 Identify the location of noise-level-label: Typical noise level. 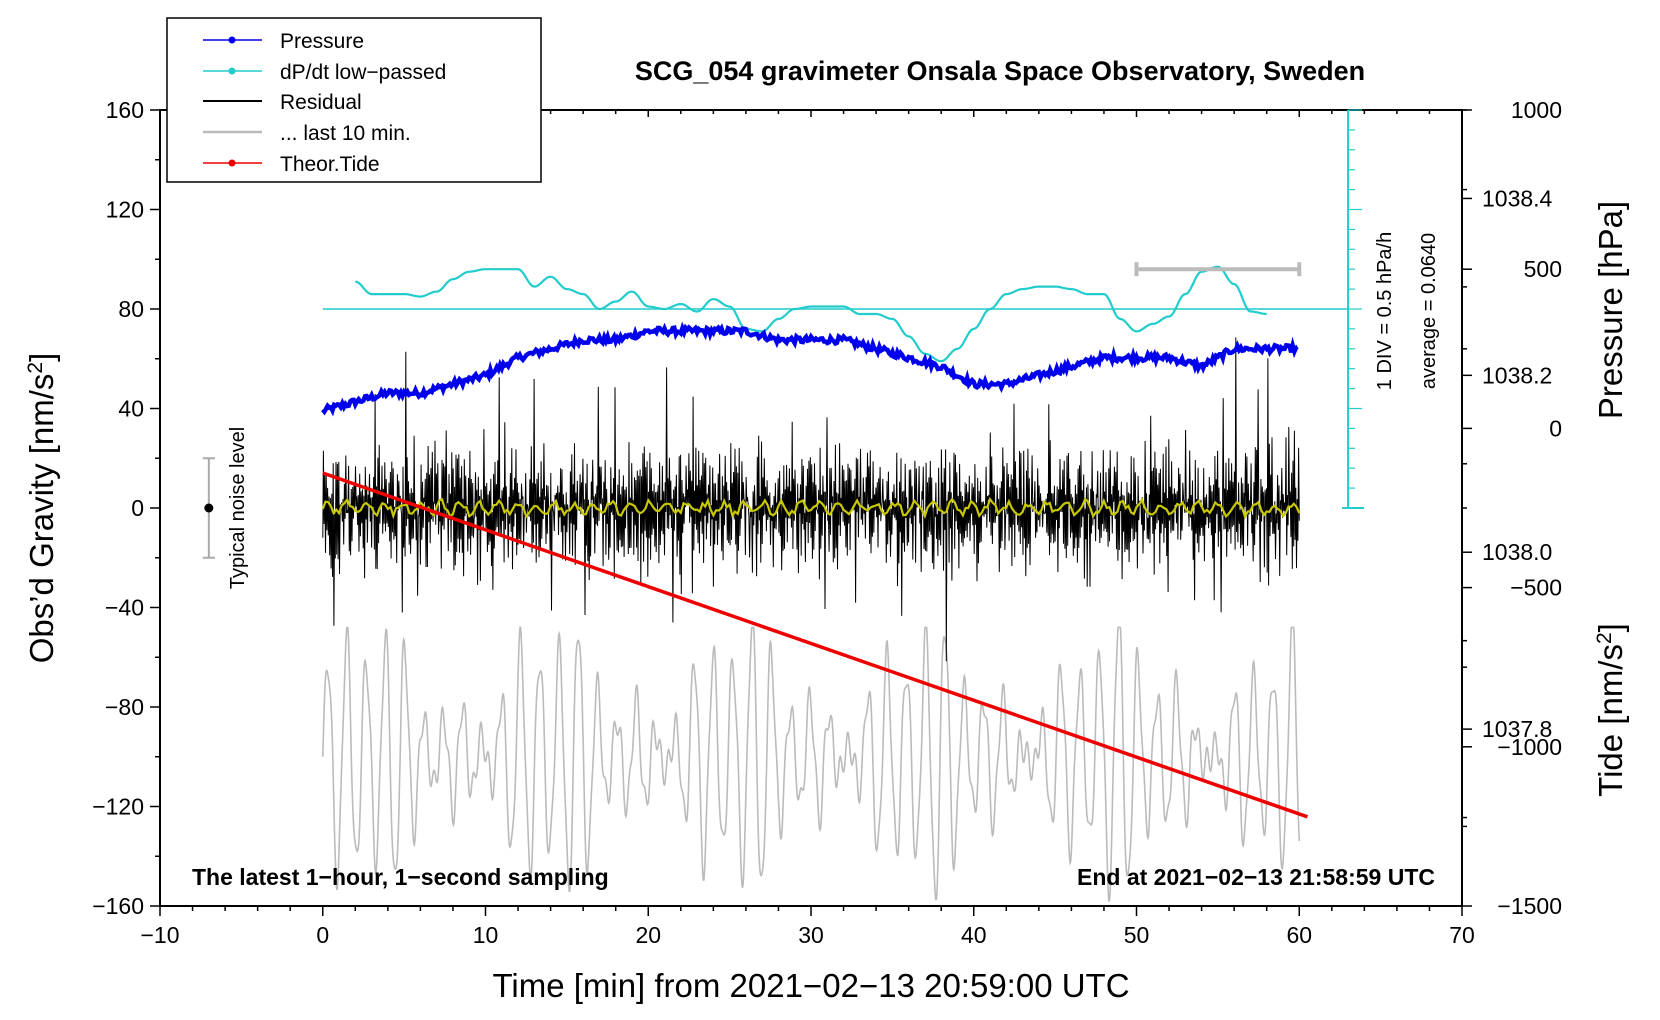
(238, 508).